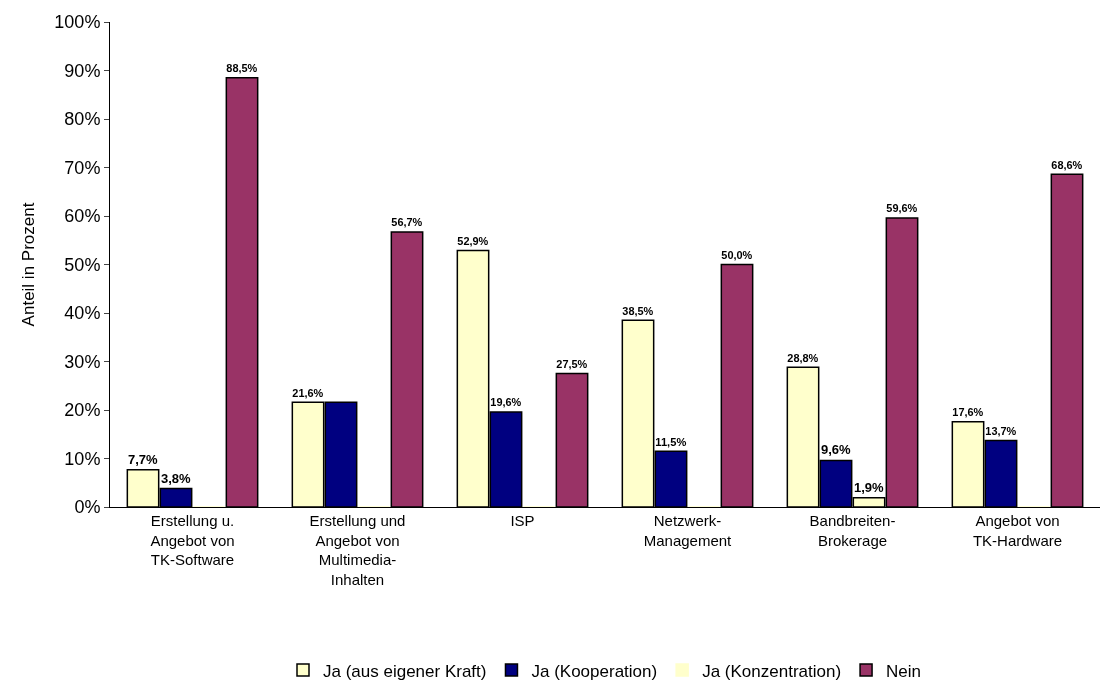  What do you see at coordinates (904, 671) in the screenshot?
I see `legend-label: Nein` at bounding box center [904, 671].